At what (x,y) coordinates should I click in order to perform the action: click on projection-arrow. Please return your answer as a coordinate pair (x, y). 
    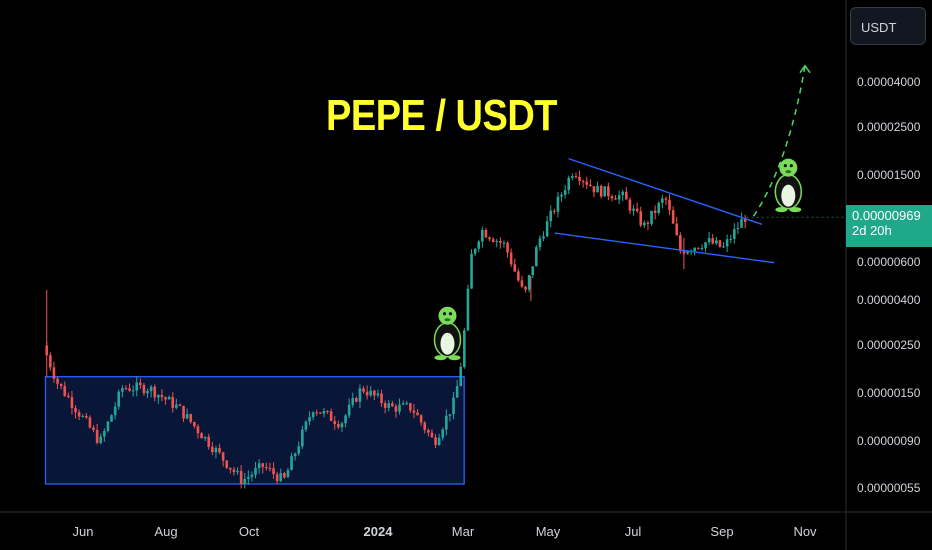
    Looking at the image, I should click on (805, 69).